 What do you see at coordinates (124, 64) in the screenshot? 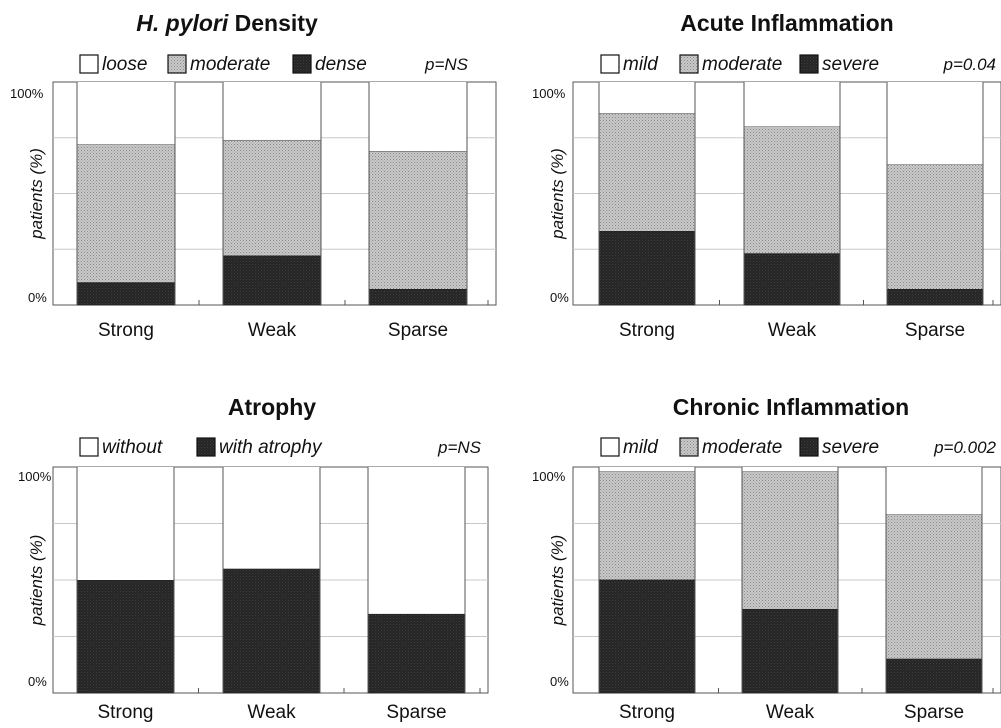
I see `legend-label: loose` at bounding box center [124, 64].